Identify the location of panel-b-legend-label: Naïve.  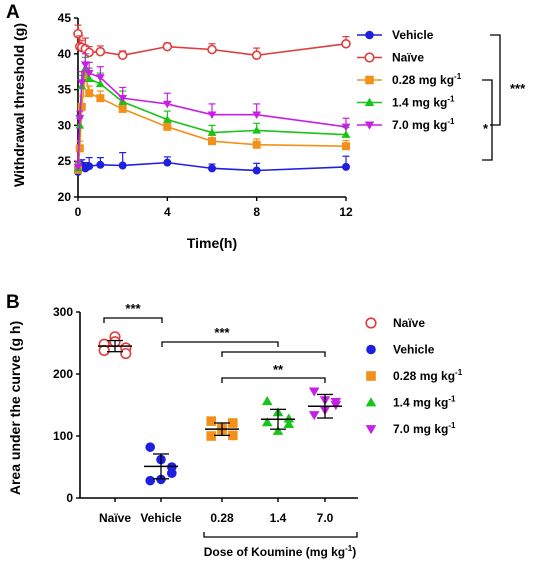
(409, 323).